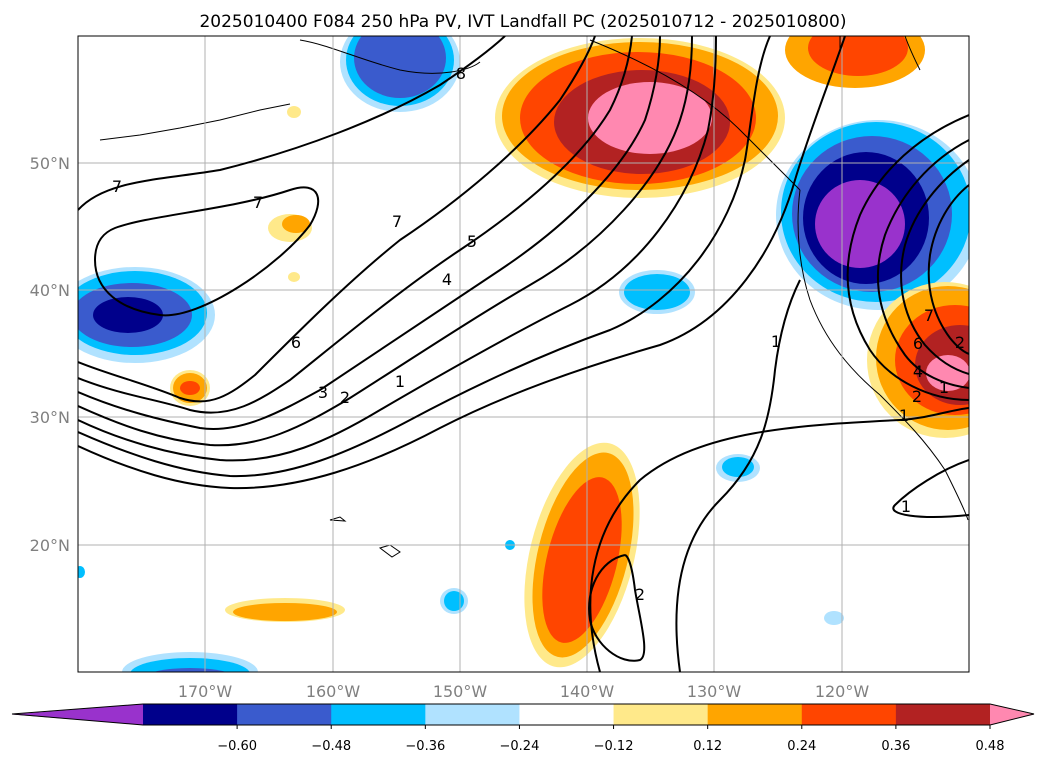 Image resolution: width=1047 pixels, height=765 pixels. Describe the element at coordinates (520, 746) in the screenshot. I see `colorbar-tick-label: −0.24` at that location.